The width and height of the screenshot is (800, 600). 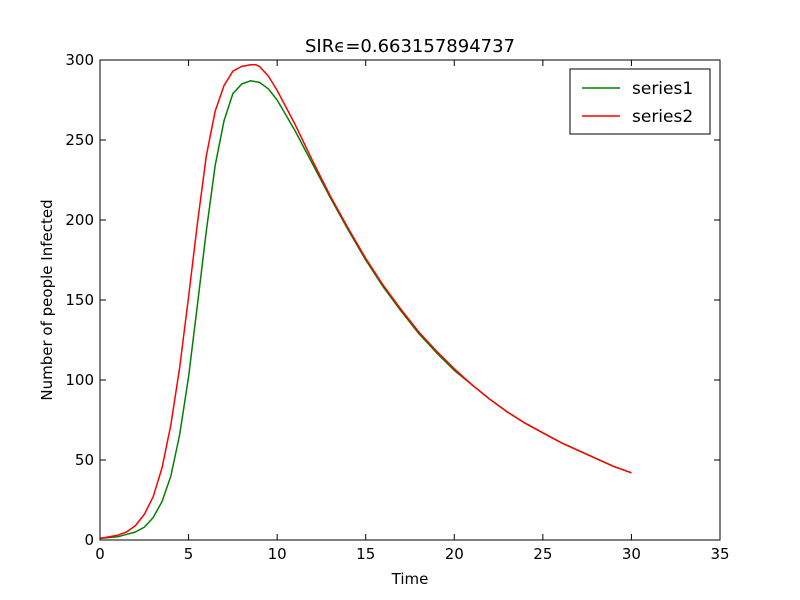 What do you see at coordinates (79, 220) in the screenshot?
I see `y-tick-label: 200` at bounding box center [79, 220].